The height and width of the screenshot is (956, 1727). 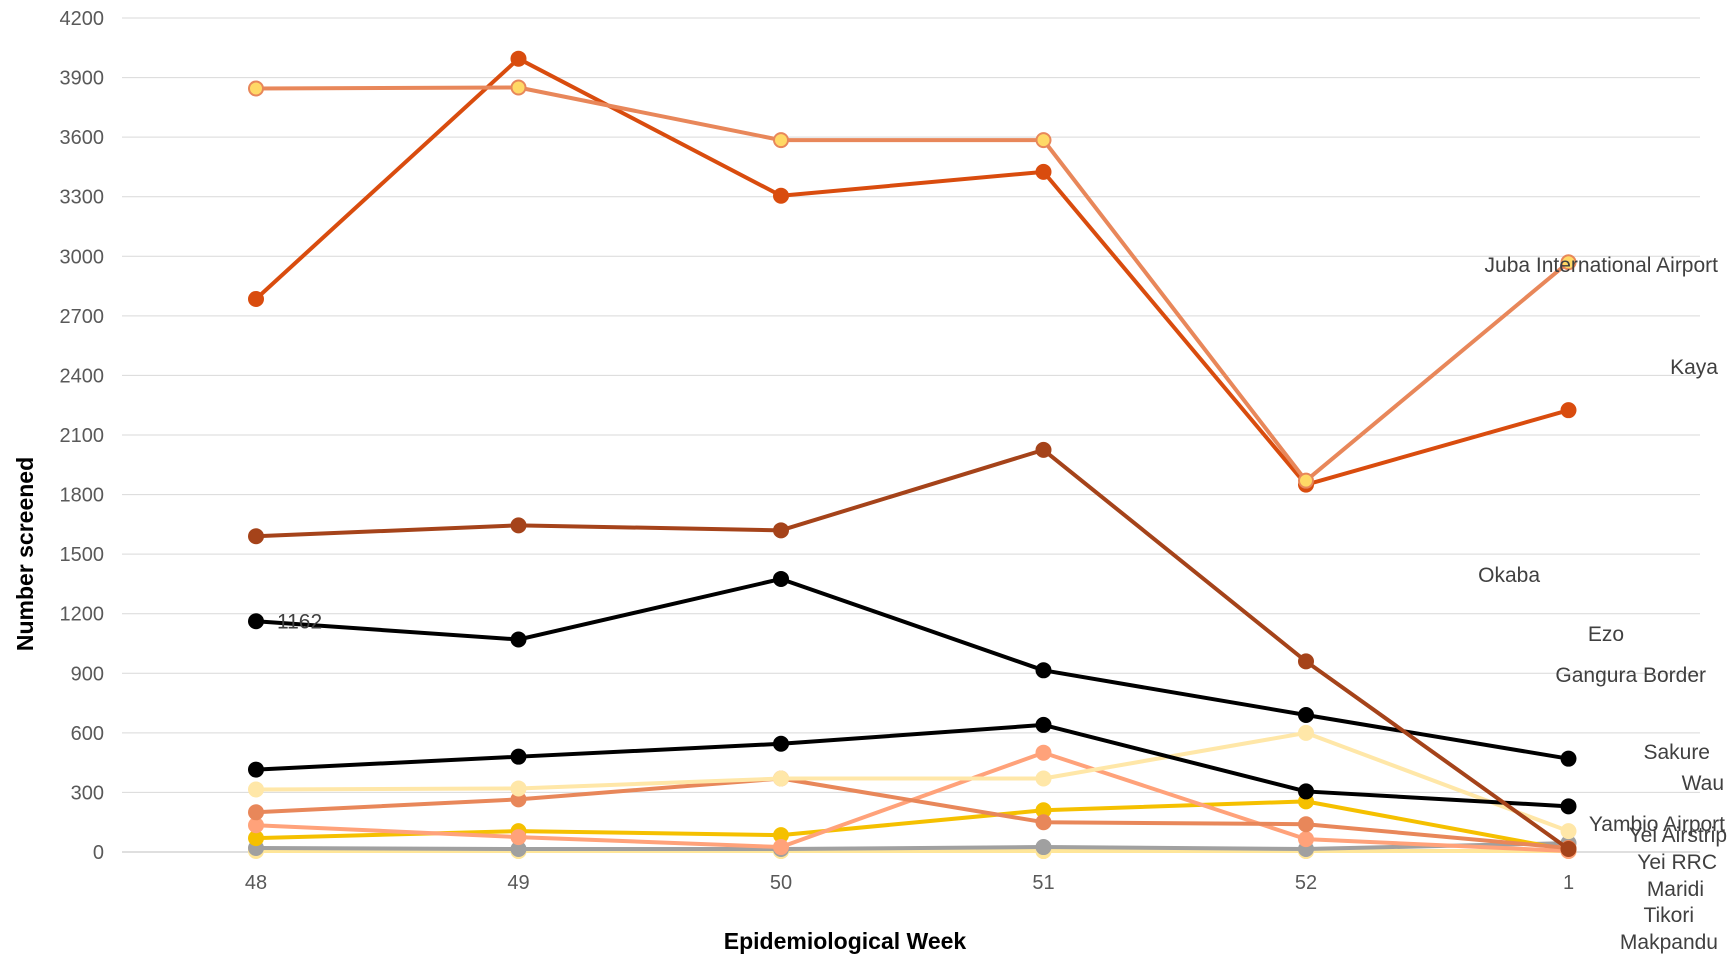 I want to click on y-tick-label: 1500, so click(x=82, y=555).